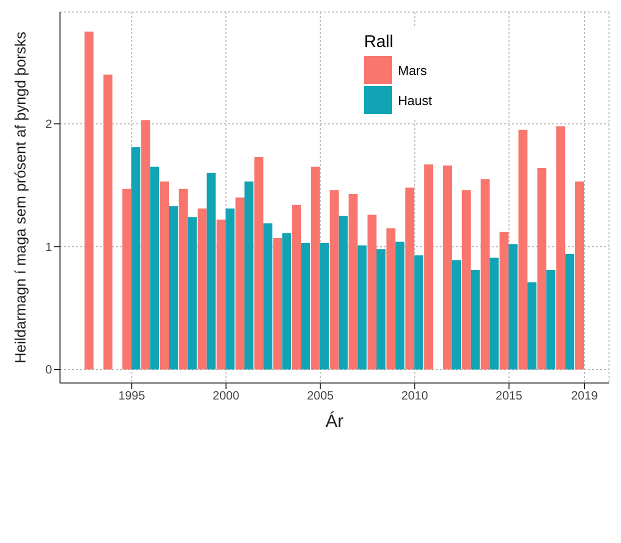  Describe the element at coordinates (415, 100) in the screenshot. I see `legend-label: Haust` at that location.